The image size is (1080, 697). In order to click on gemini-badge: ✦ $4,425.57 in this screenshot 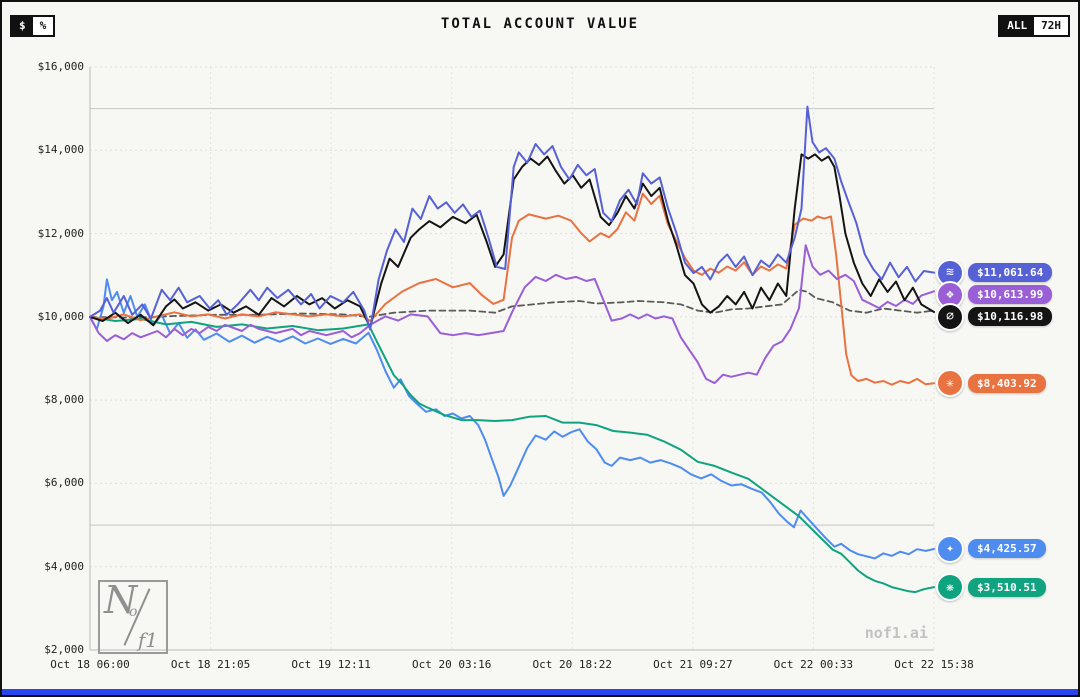, I will do `click(991, 548)`.